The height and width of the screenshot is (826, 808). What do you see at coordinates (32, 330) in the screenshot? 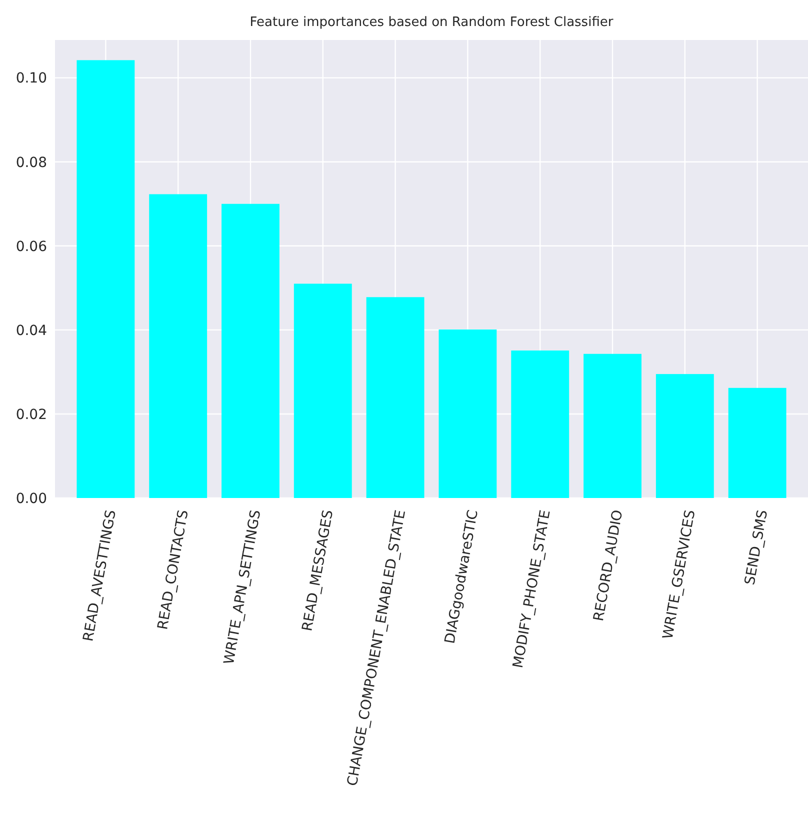
I see `y-tick-label: 0.04` at bounding box center [32, 330].